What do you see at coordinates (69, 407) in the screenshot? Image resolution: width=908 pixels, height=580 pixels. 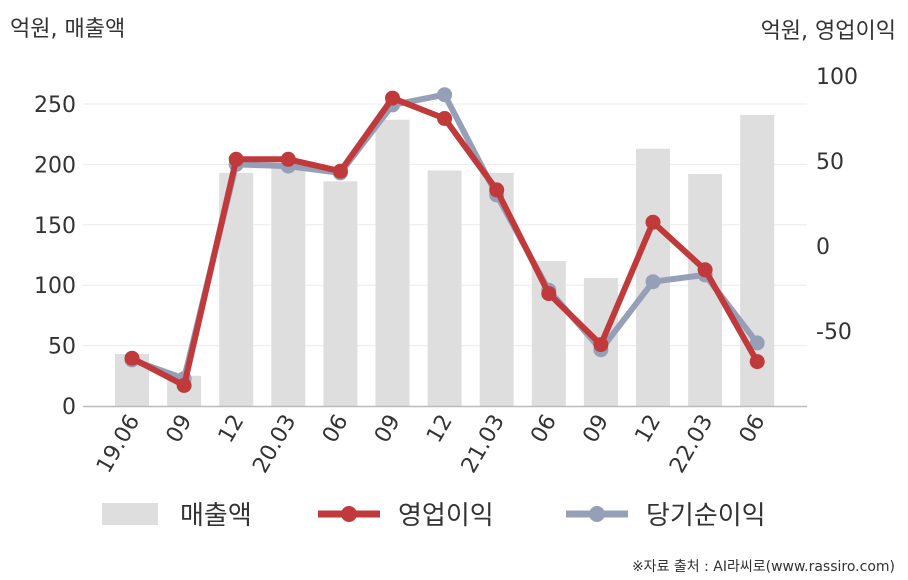 I see `left-tick-label: 0` at bounding box center [69, 407].